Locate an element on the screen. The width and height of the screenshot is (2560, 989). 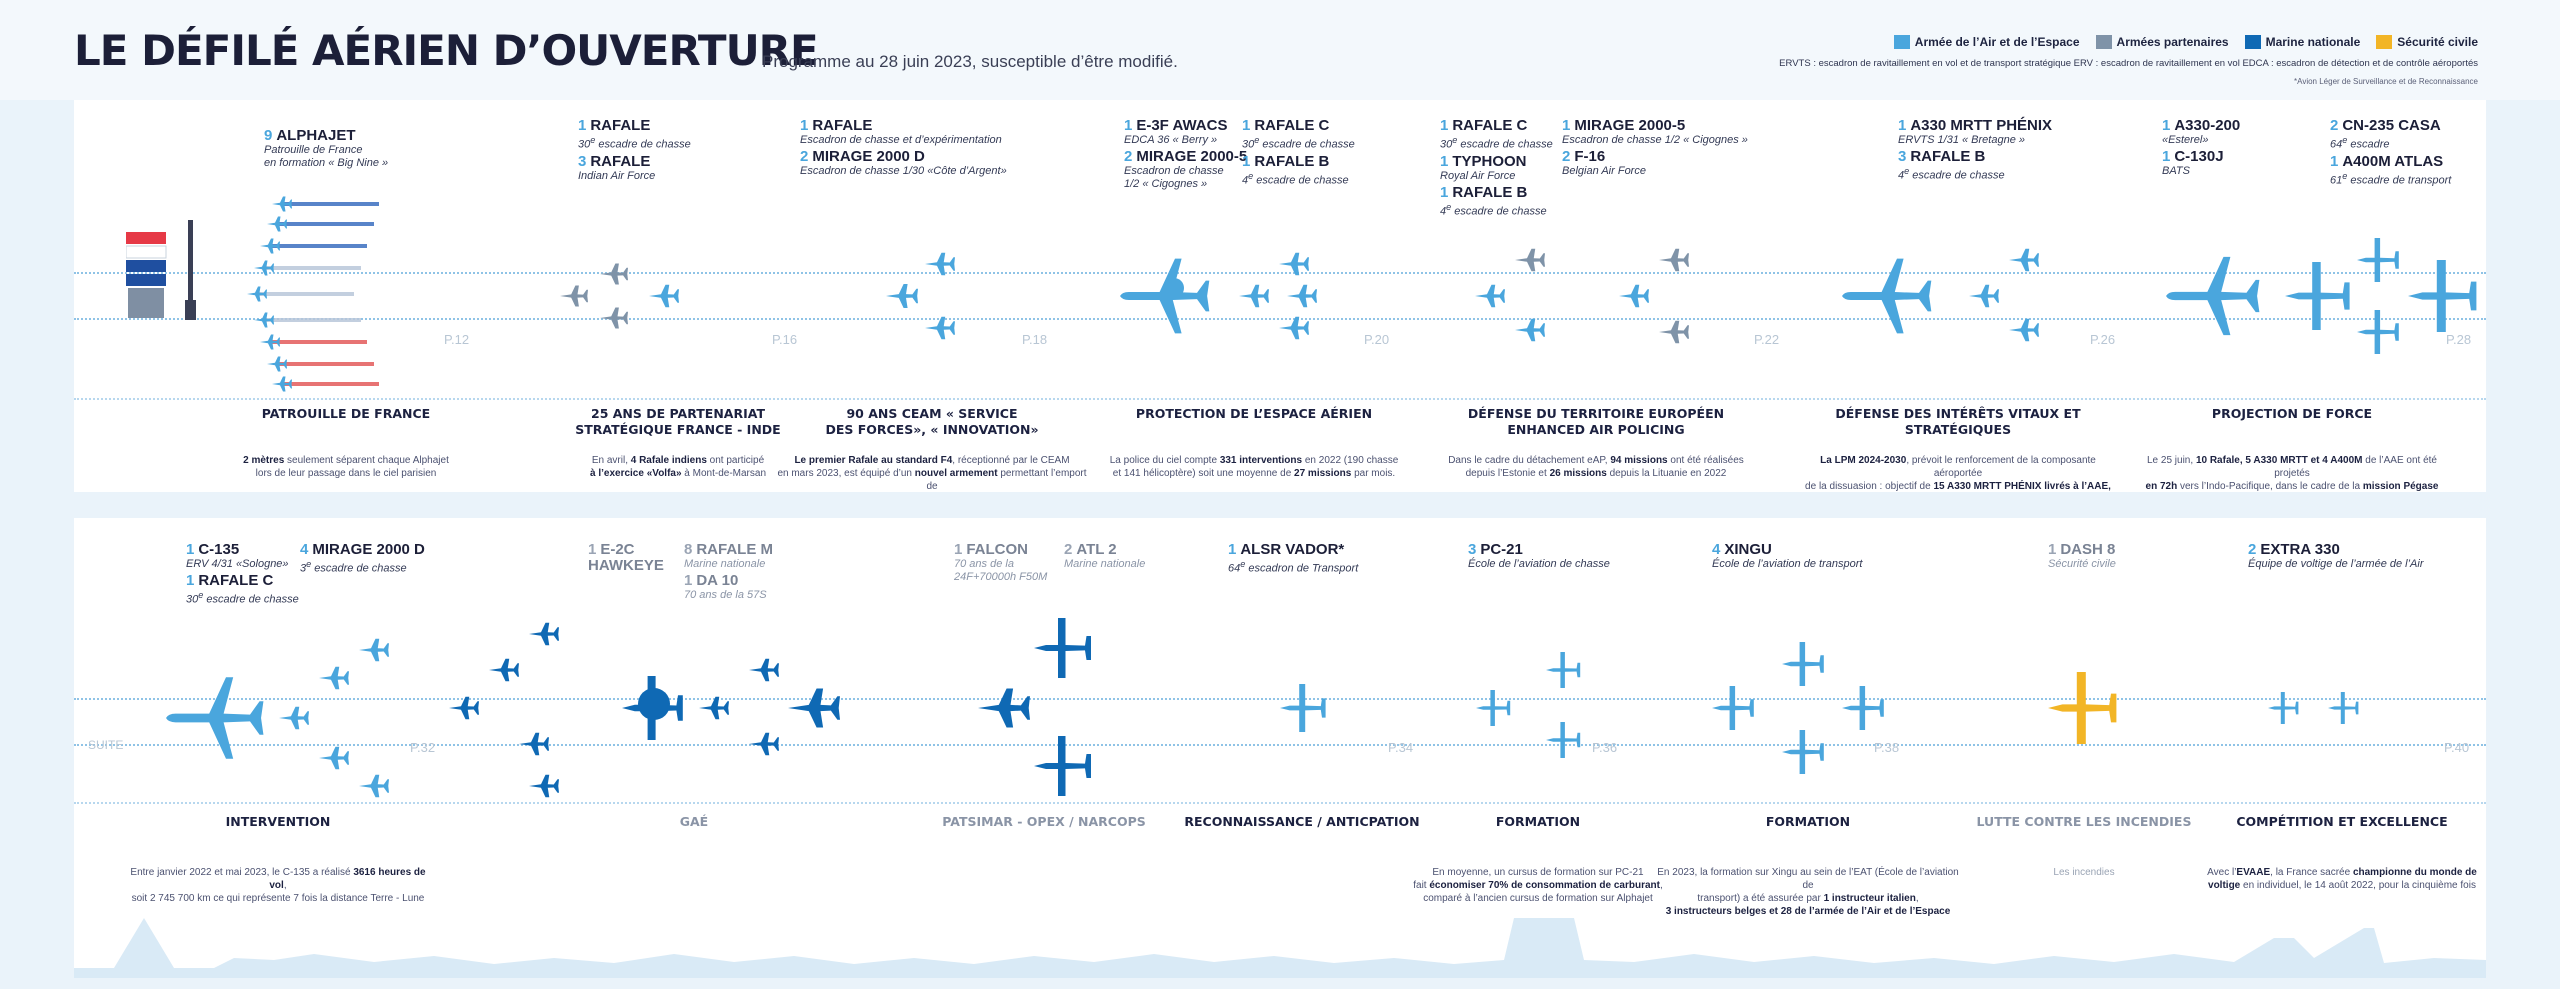
xingu-icon is located at coordinates (1803, 664).